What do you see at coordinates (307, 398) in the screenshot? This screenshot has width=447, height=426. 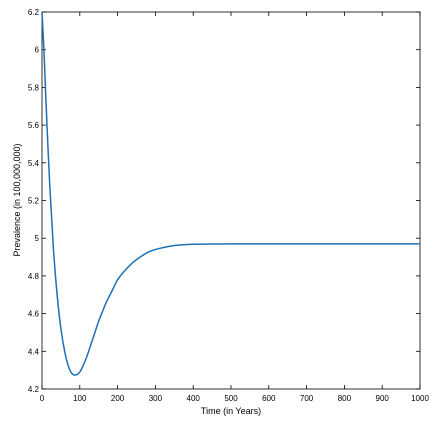 I see `x-tick-label: 700` at bounding box center [307, 398].